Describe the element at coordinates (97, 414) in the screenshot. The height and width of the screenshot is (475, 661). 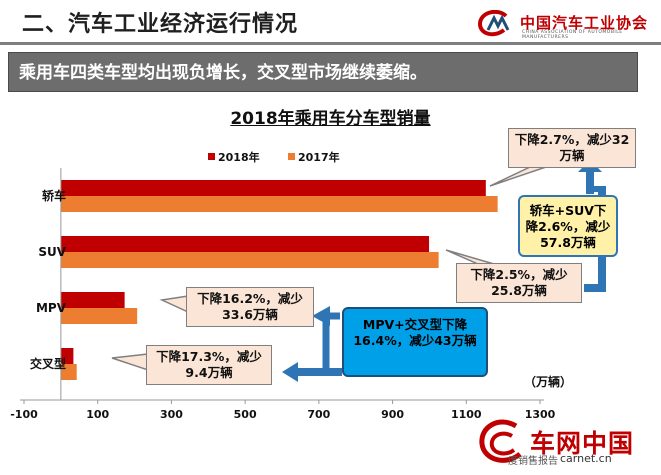
I see `x-tick-label: 100` at that location.